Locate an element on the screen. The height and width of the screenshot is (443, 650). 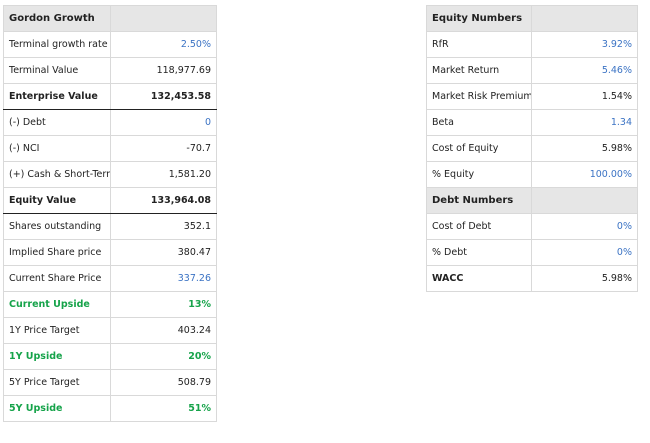
table-row: Cost of Debt 0% is located at coordinates (532, 226).